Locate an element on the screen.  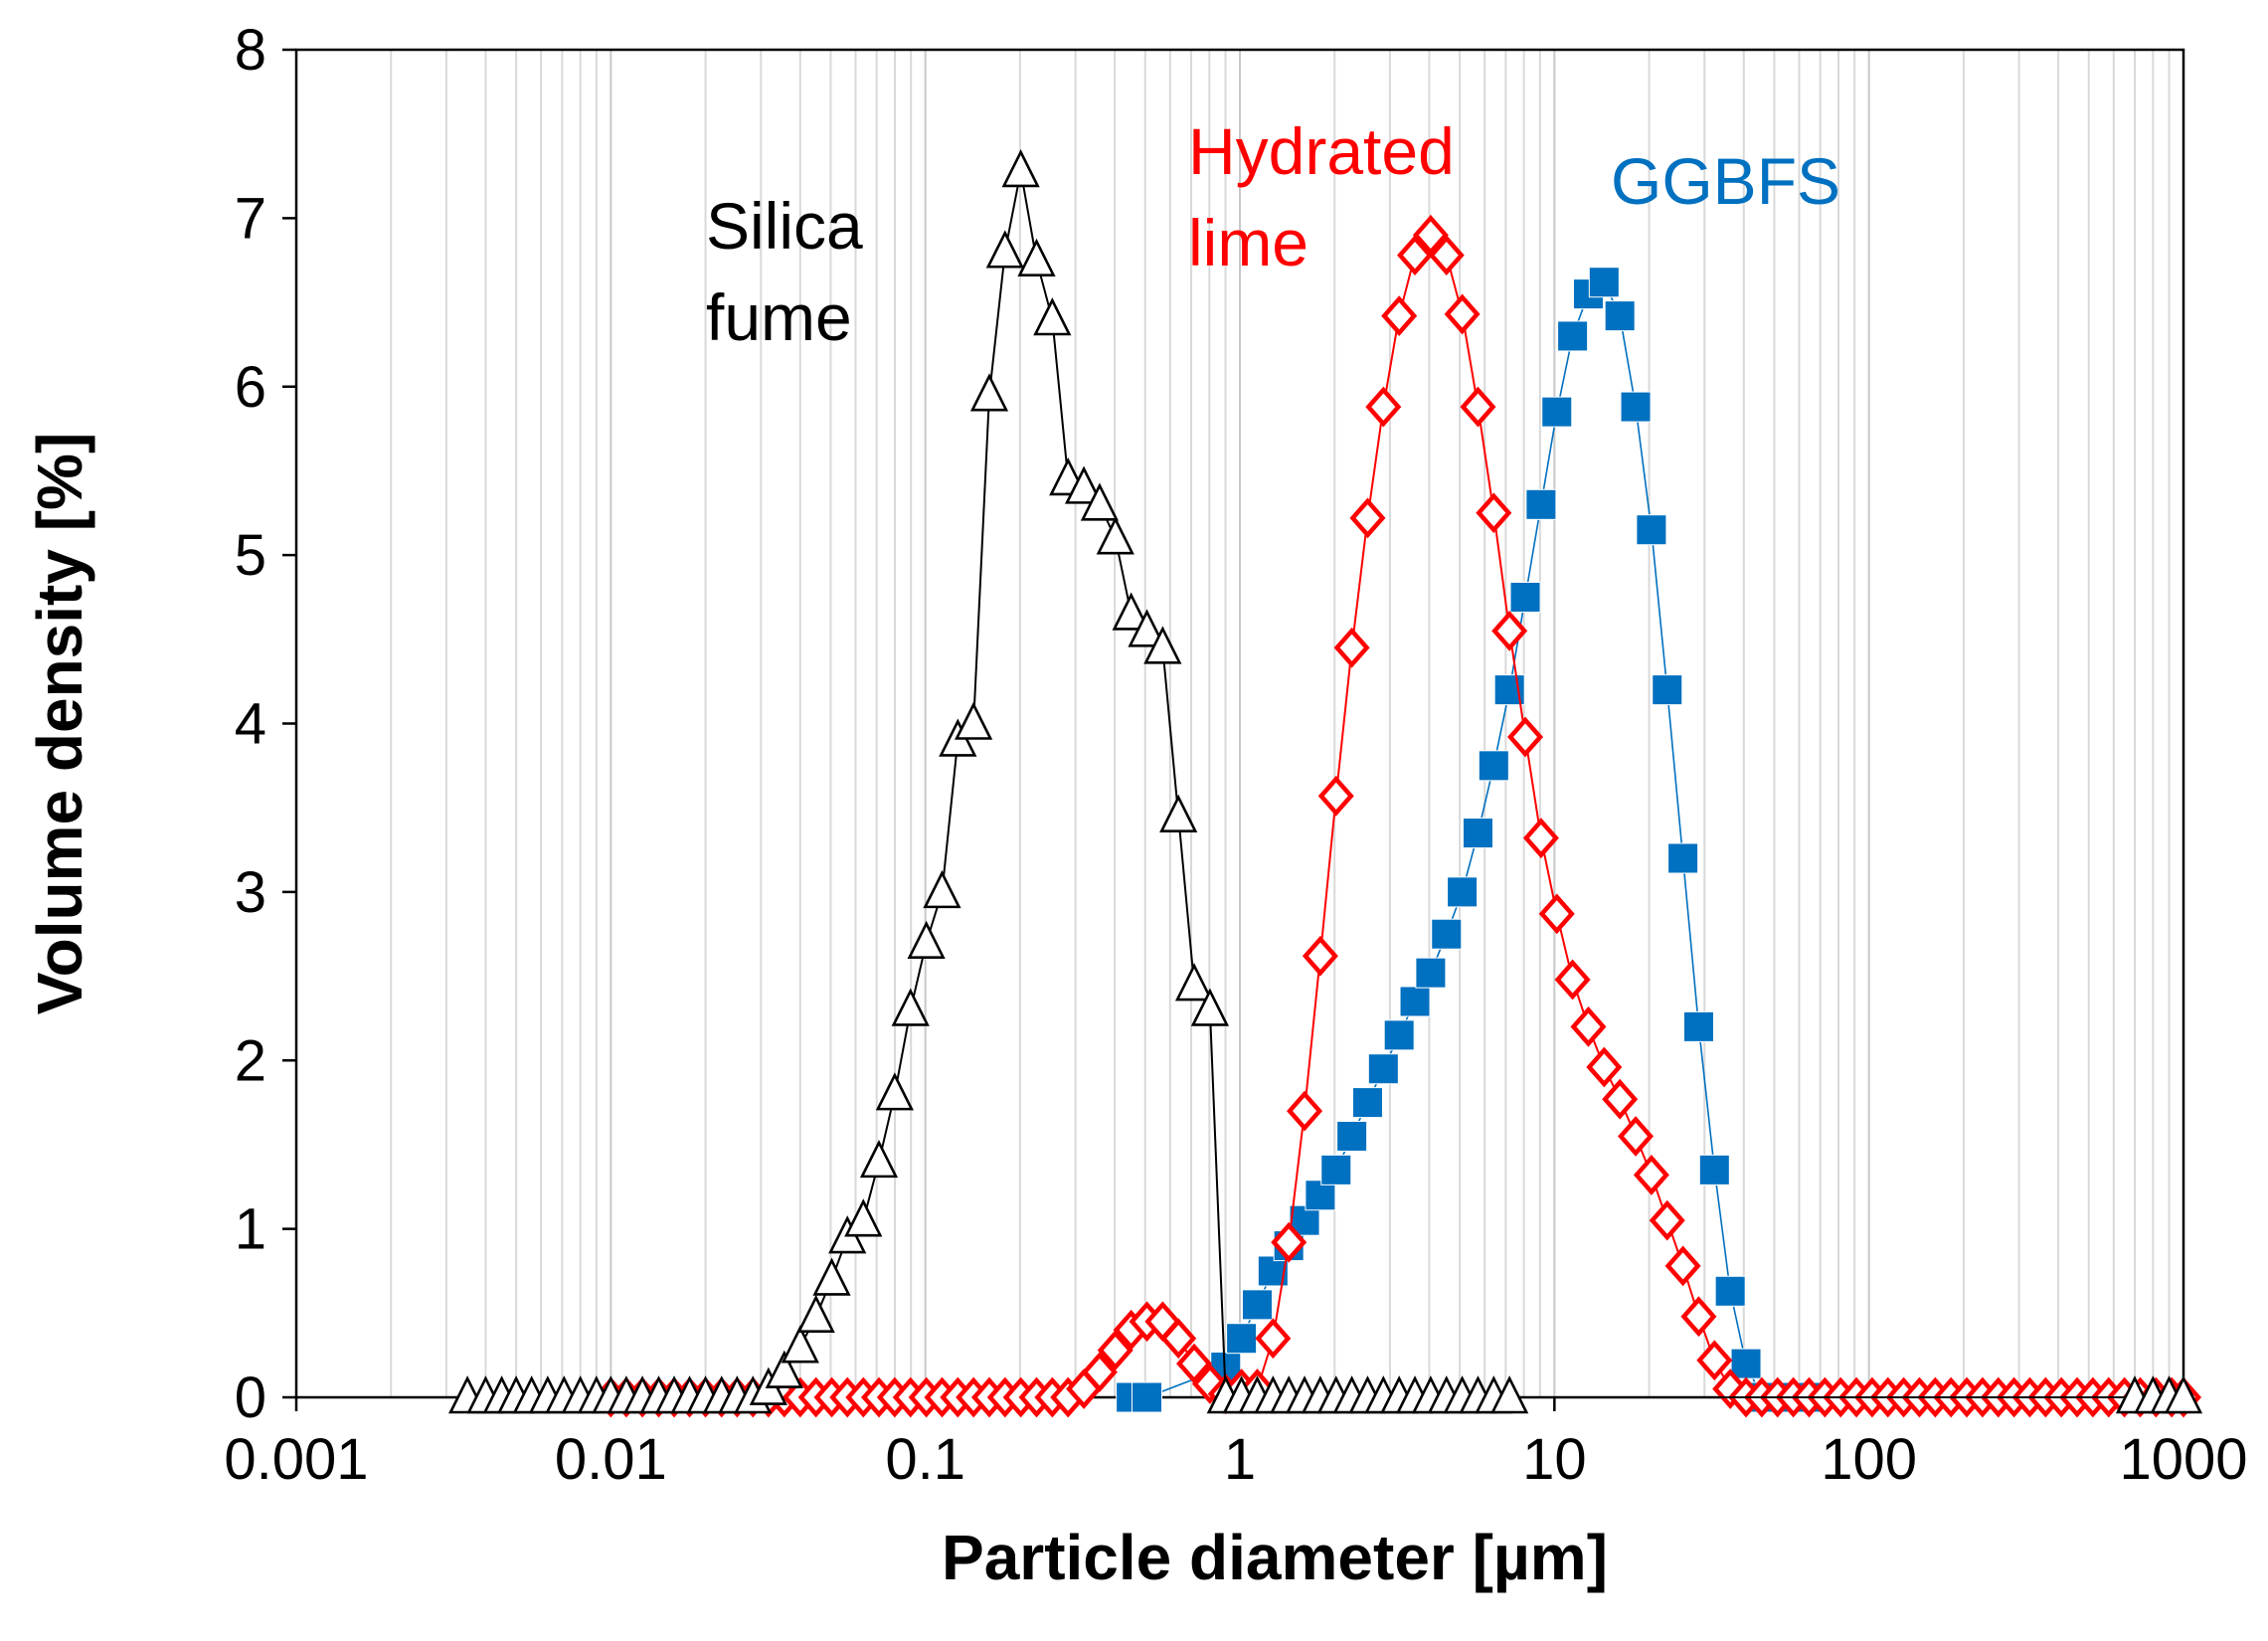
series-label-ggbfs: GGBFS is located at coordinates (1725, 181).